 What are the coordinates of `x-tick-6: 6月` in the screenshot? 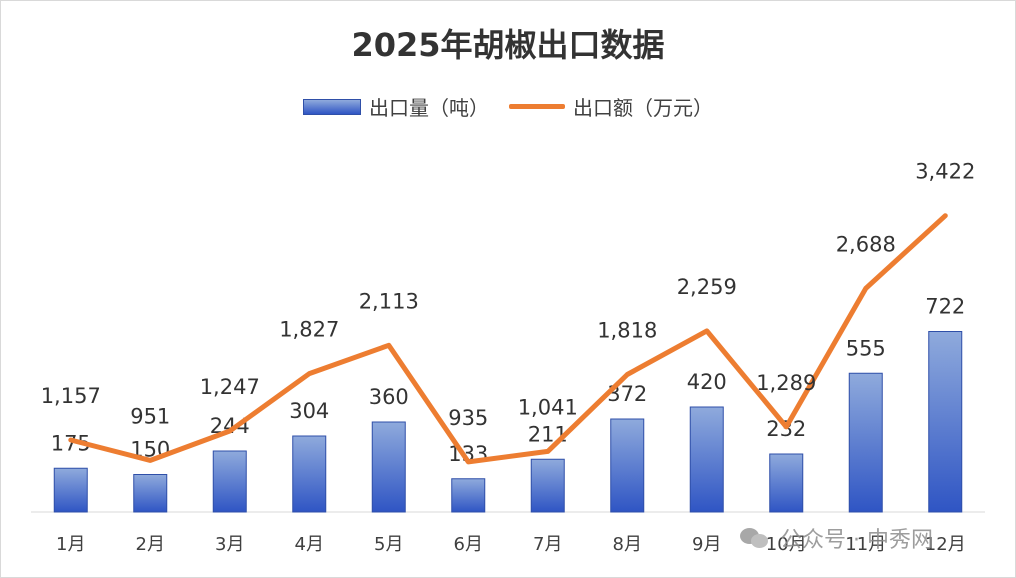 It's located at (468, 544).